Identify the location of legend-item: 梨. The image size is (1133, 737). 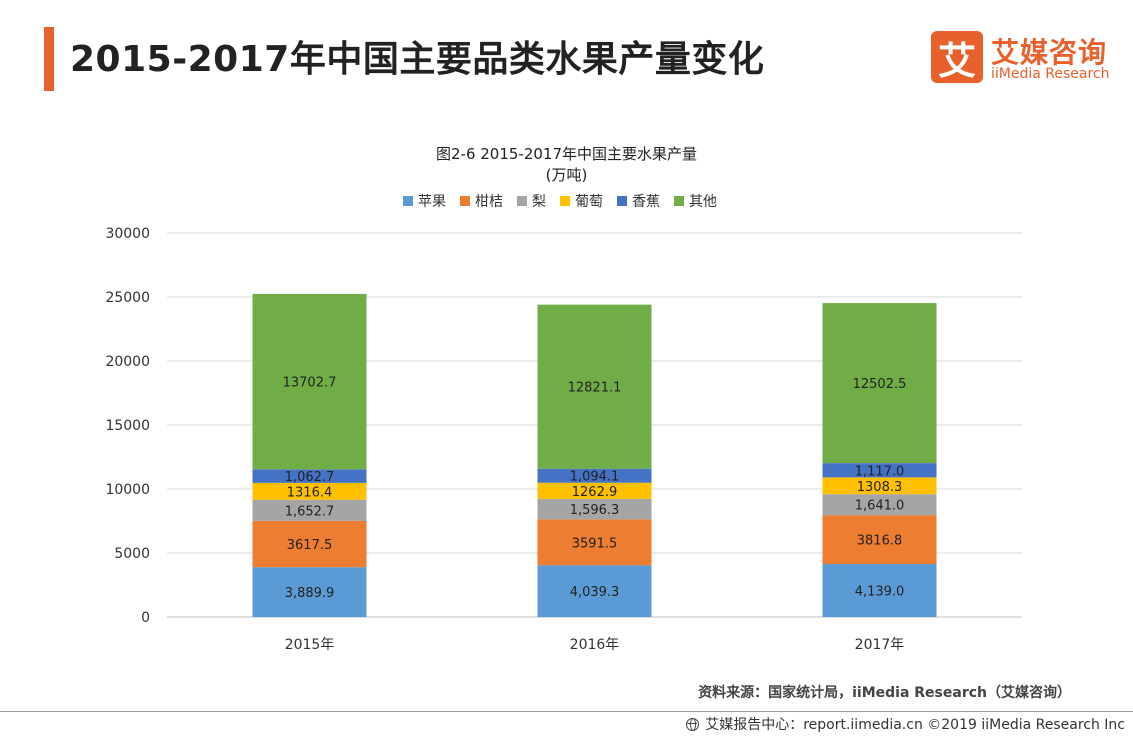
(531, 201).